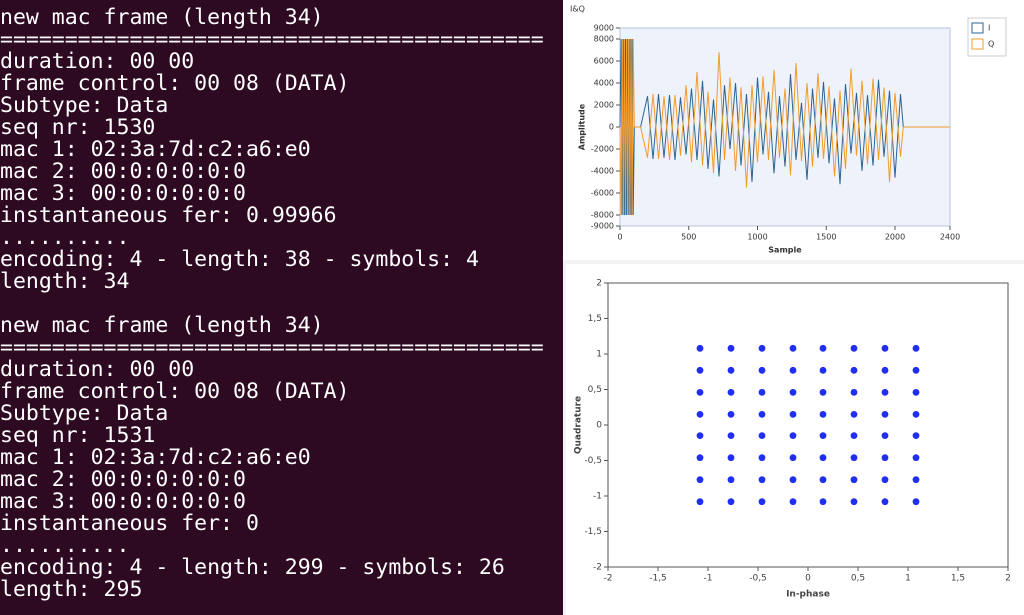 Image resolution: width=1024 pixels, height=615 pixels. What do you see at coordinates (252, 567) in the screenshot?
I see `terminal-line: encoding: 4 - length: 299 - symbols: 26` at bounding box center [252, 567].